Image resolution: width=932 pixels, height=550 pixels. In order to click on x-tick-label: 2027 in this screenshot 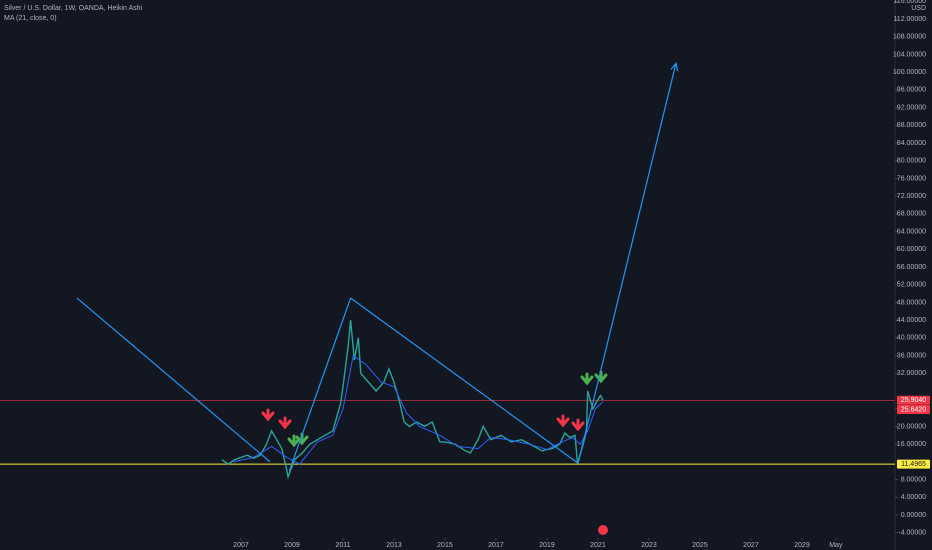, I will do `click(751, 545)`.